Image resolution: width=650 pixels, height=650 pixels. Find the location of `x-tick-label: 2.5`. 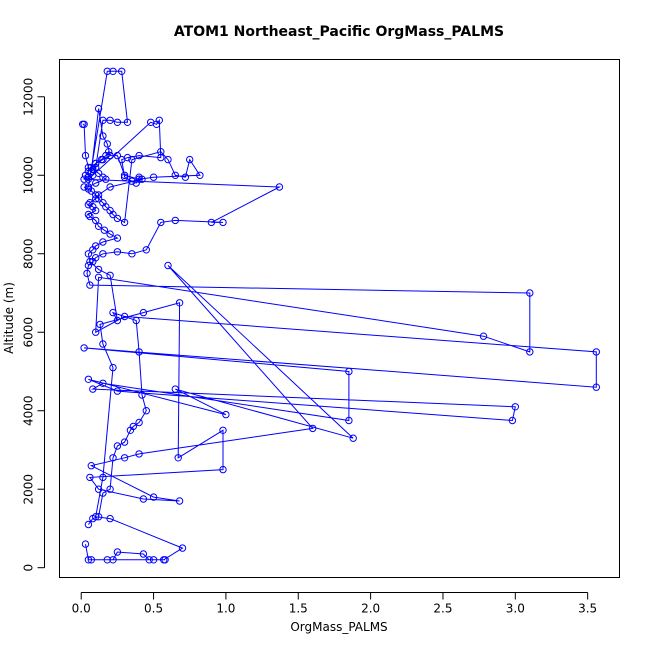

x-tick-label: 2.5 is located at coordinates (442, 609).